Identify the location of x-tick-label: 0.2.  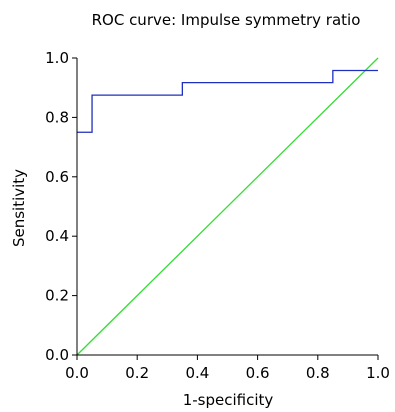
(137, 373).